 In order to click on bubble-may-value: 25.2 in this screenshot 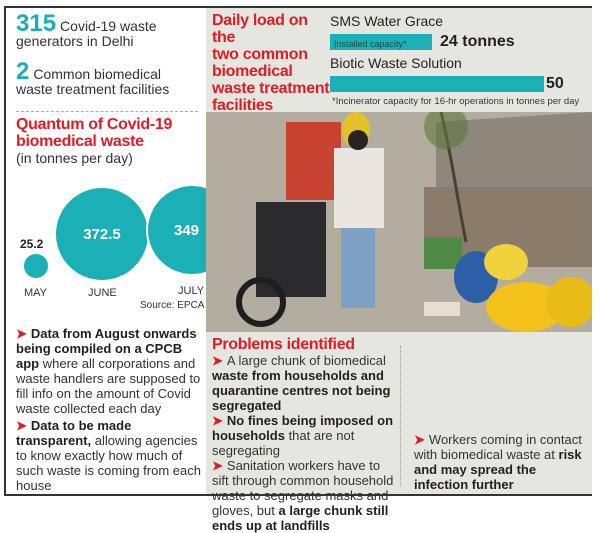, I will do `click(32, 244)`.